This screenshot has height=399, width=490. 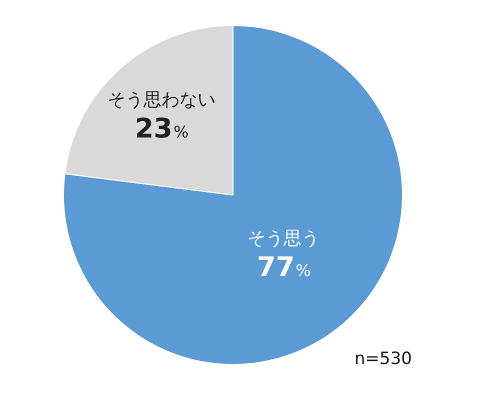 What do you see at coordinates (283, 239) in the screenshot?
I see `slice-label: そう思う` at bounding box center [283, 239].